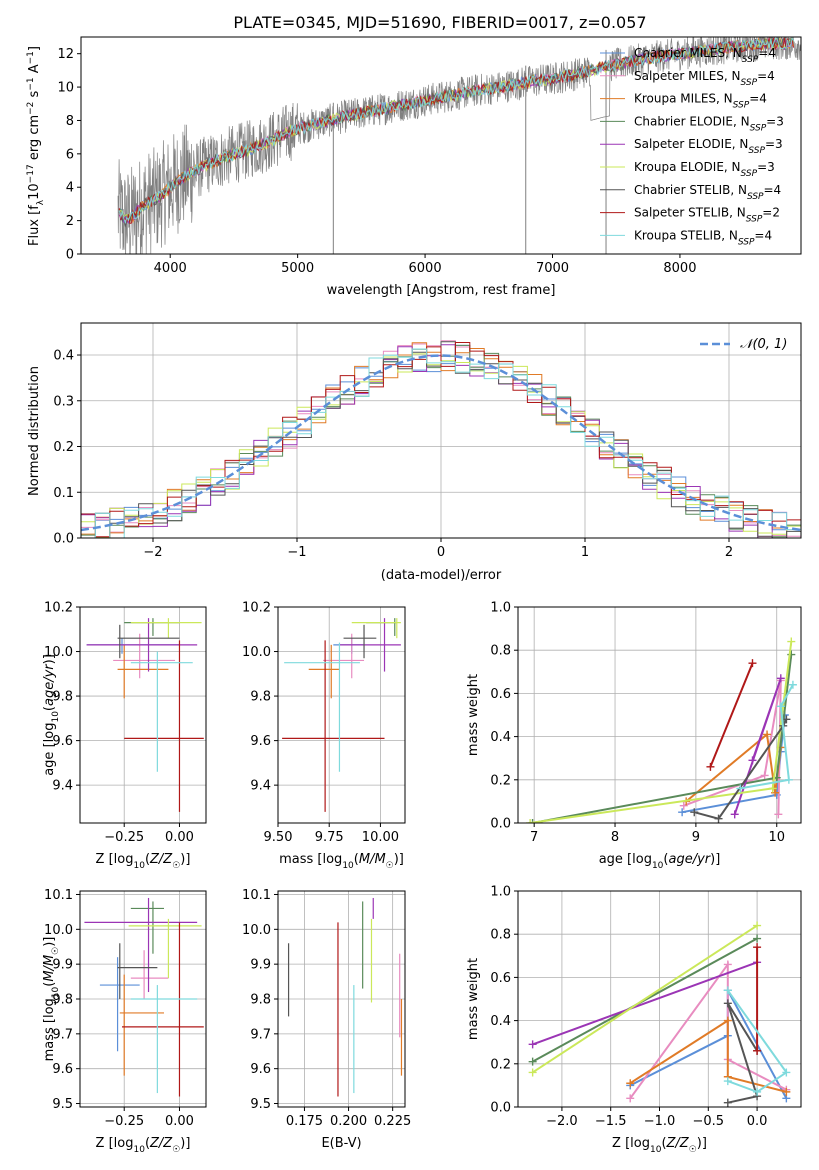 The image size is (819, 1170). Describe the element at coordinates (500, 651) in the screenshot. I see `tick-label-y: 0.8` at that location.